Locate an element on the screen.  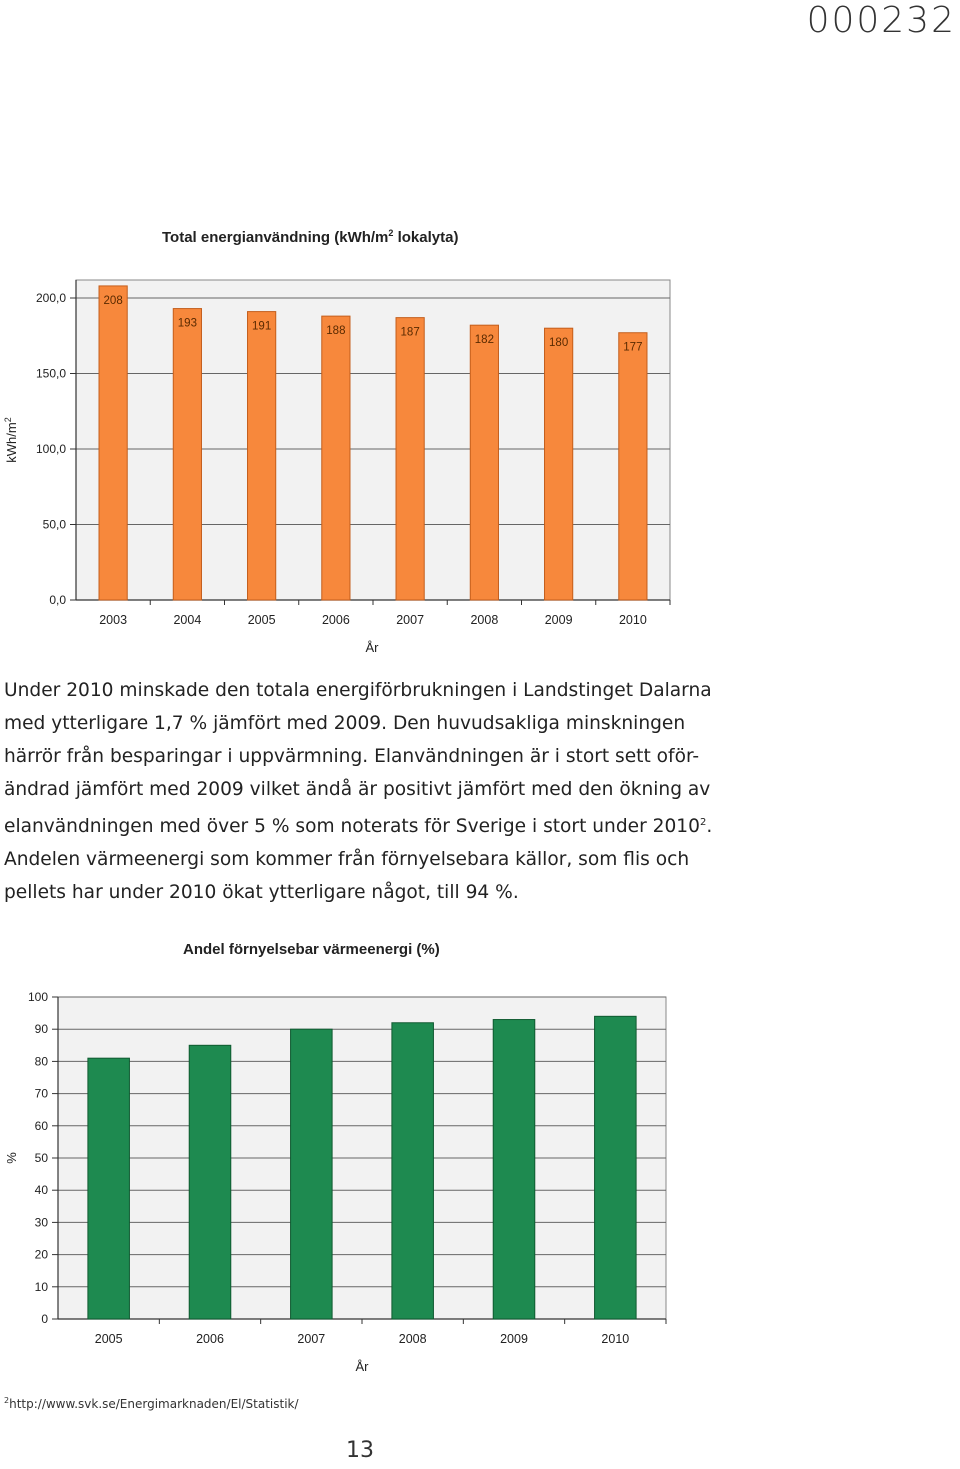
y-tick-label: 30 is located at coordinates (42, 1222).